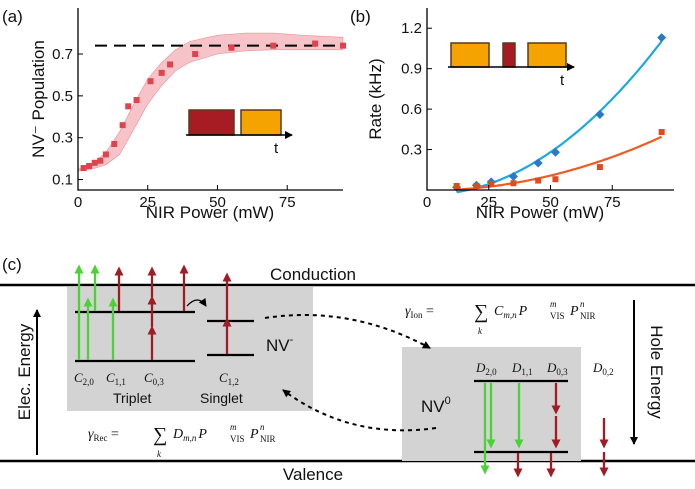 Image resolution: width=695 pixels, height=489 pixels. I want to click on hole-energy-label: Hole Energy, so click(656, 372).